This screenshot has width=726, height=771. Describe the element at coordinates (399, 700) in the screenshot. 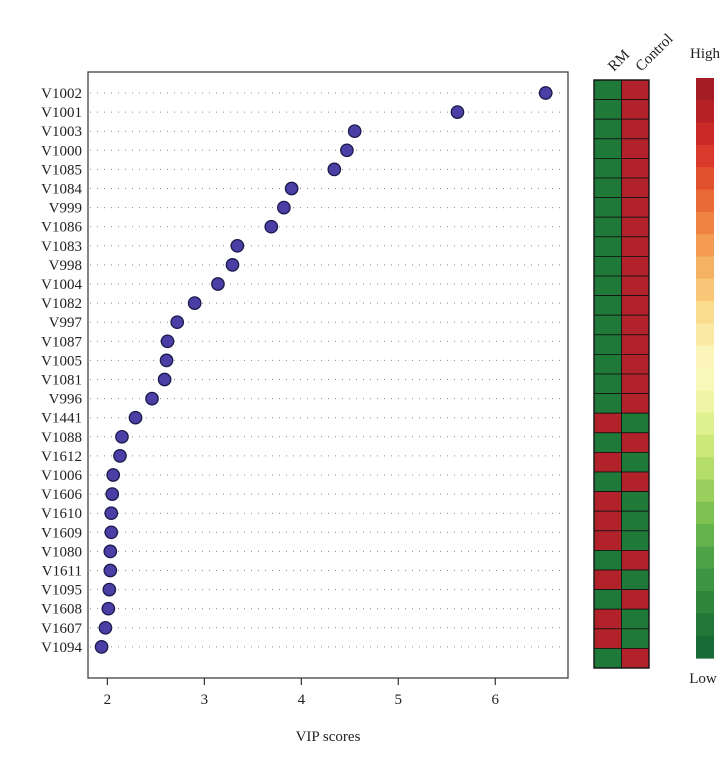

I see `x-tick-label: 5` at that location.